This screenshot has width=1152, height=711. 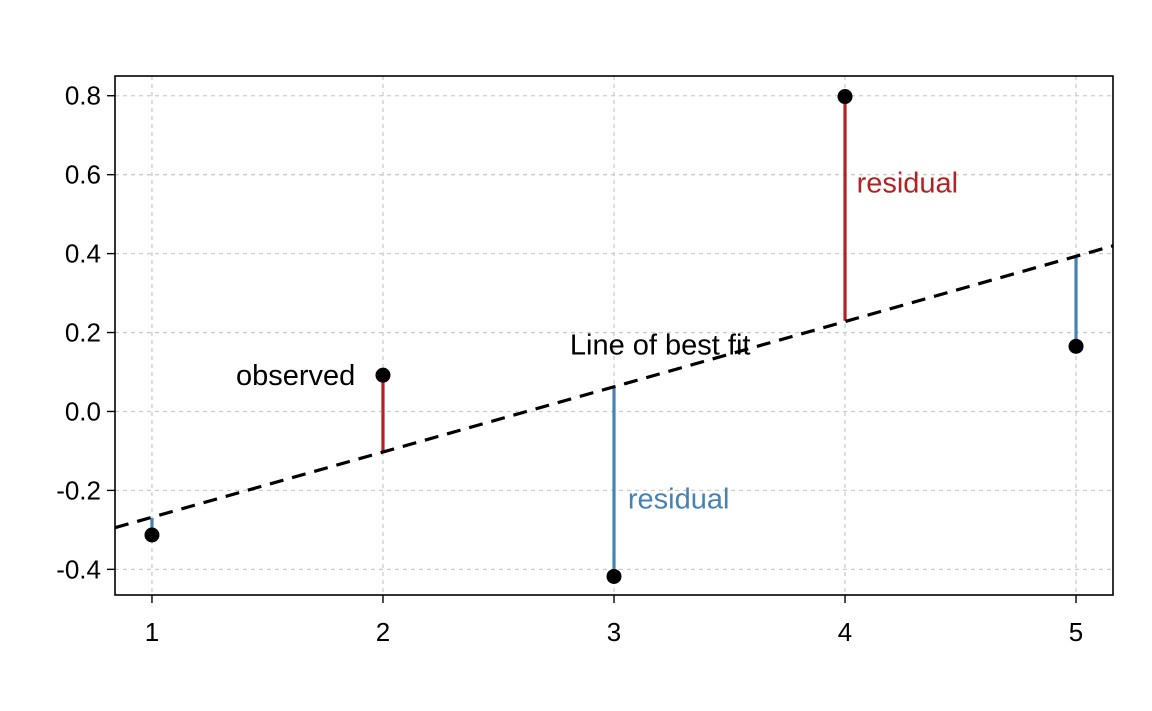 I want to click on x-tick-label: 2, so click(x=383, y=632).